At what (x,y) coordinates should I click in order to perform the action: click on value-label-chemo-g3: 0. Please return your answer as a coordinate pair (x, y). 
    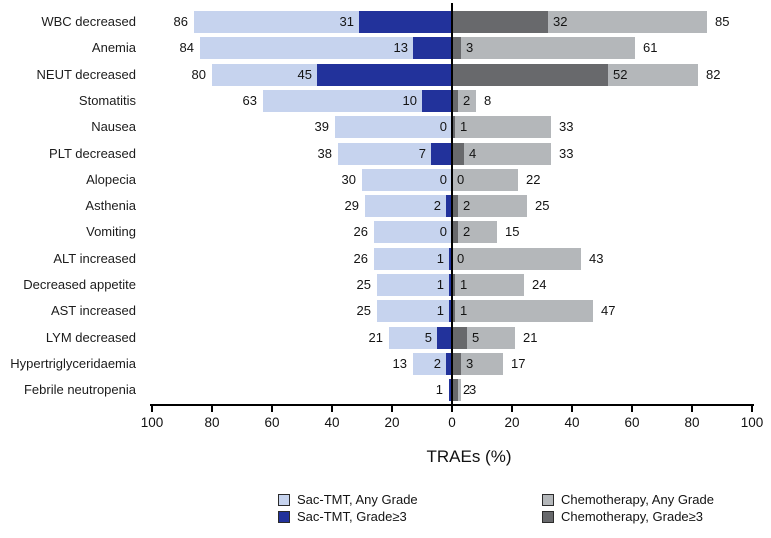
    Looking at the image, I should click on (461, 179).